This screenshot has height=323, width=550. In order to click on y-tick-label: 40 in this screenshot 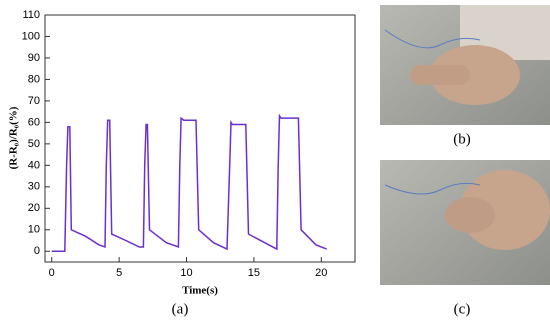, I will do `click(34, 165)`.